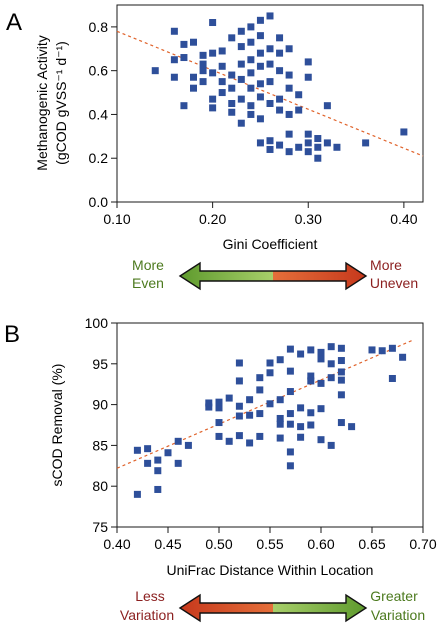  I want to click on arrow-b-right-line1: Greater, so click(394, 596).